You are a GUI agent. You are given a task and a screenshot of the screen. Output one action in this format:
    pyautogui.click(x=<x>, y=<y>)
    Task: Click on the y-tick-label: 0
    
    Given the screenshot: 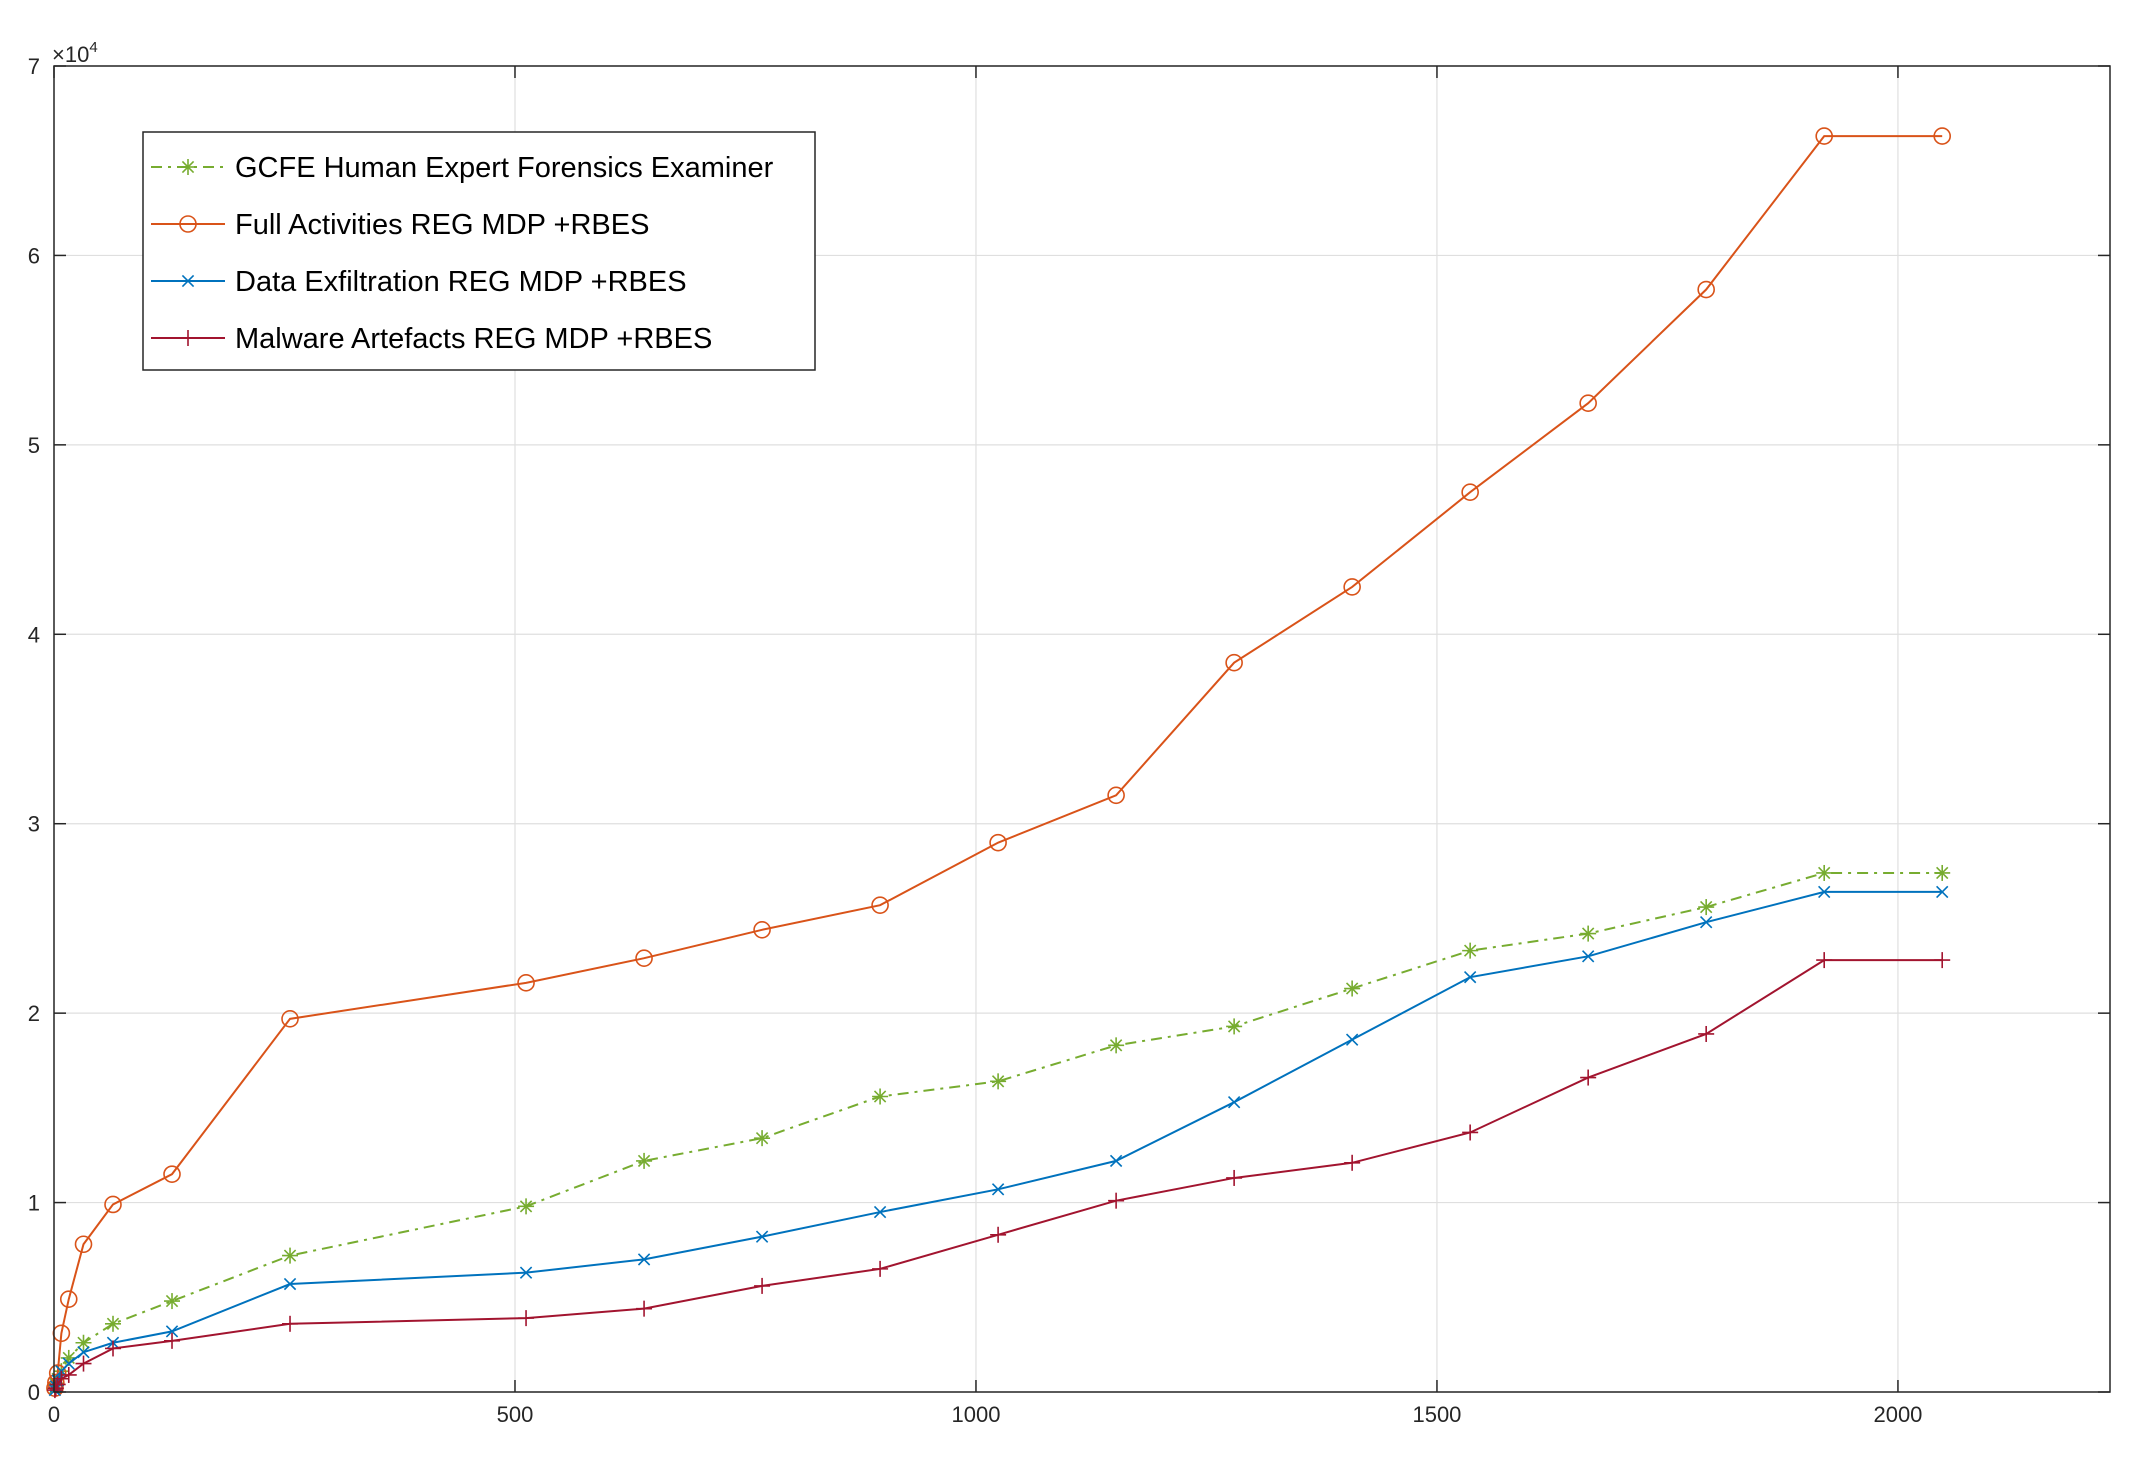 What is the action you would take?
    pyautogui.click(x=34, y=1392)
    